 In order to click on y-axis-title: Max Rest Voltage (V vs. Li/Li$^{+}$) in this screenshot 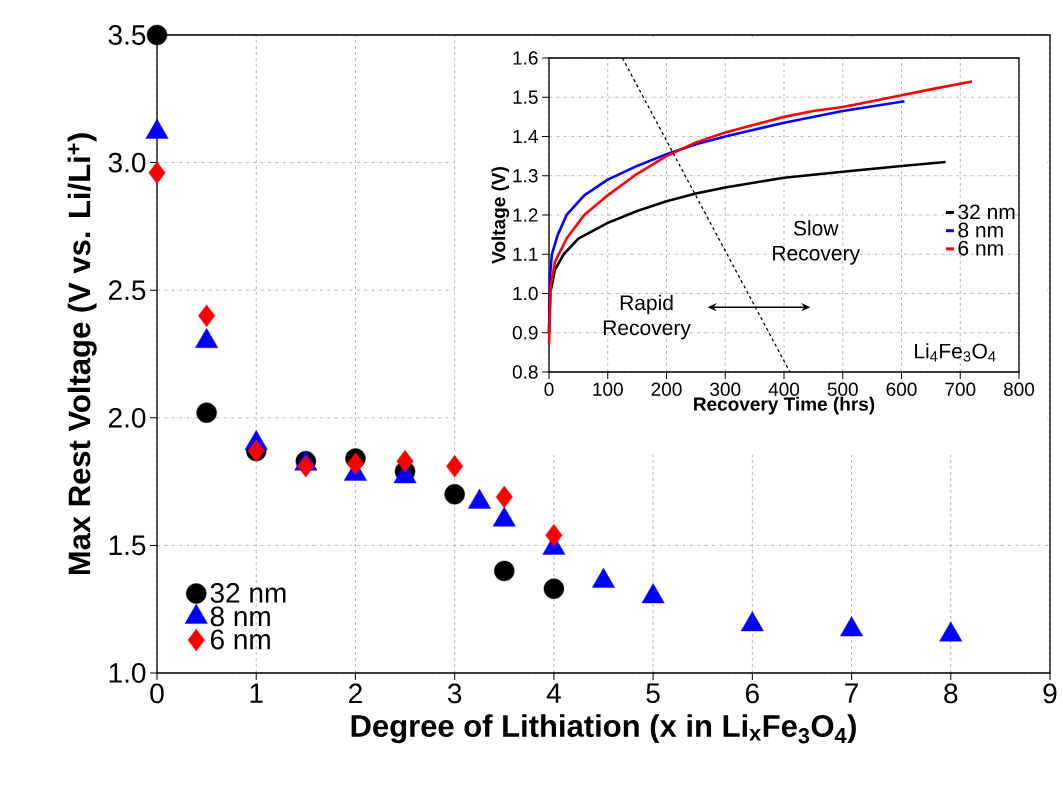, I will do `click(82, 354)`.